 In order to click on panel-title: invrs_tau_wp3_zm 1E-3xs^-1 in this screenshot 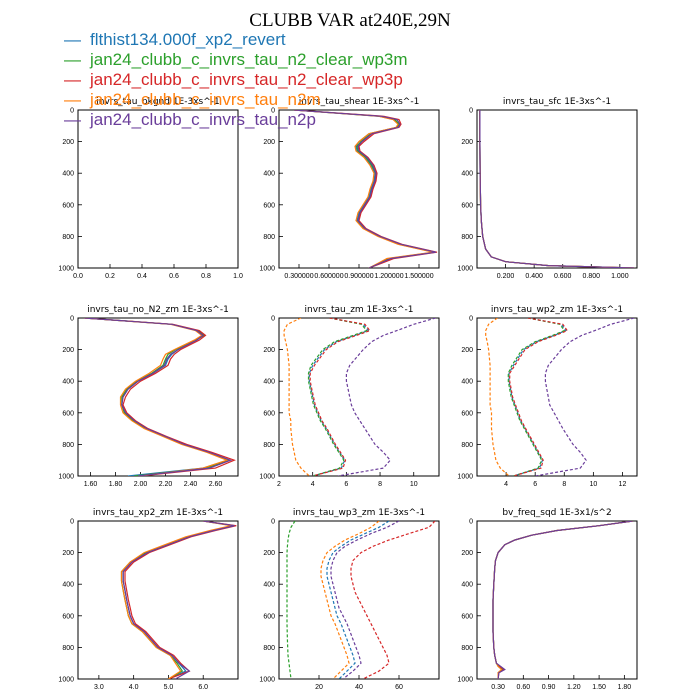, I will do `click(359, 513)`.